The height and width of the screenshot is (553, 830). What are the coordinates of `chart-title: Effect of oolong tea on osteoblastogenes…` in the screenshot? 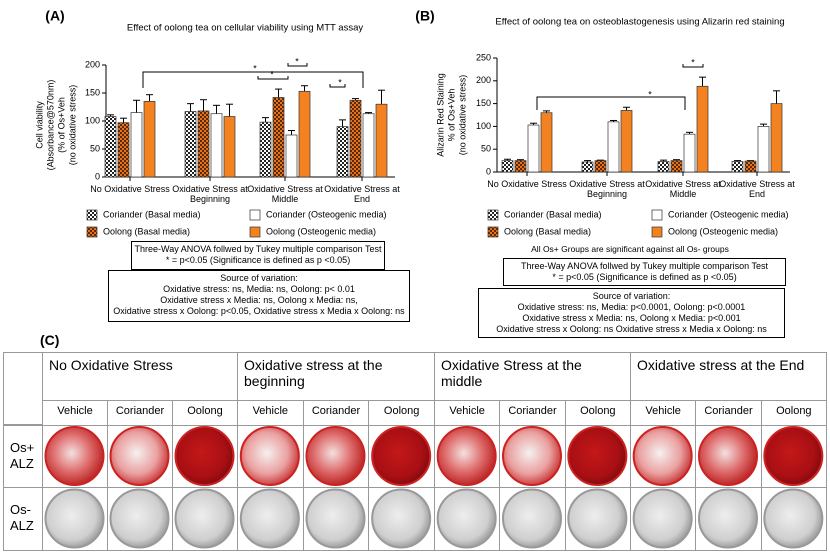 It's located at (639, 22).